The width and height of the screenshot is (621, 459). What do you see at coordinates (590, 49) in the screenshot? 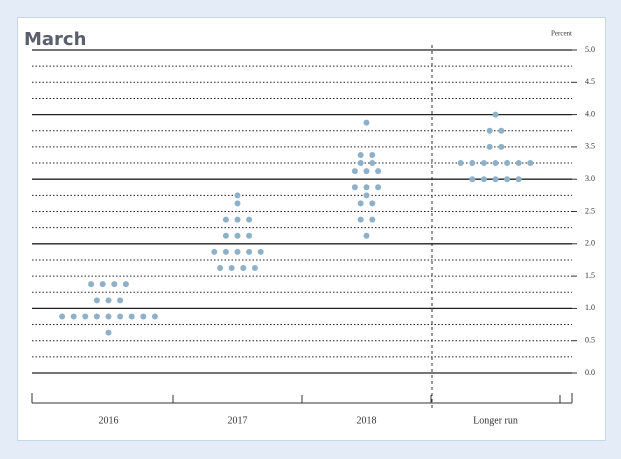
I see `y-tick-label: 5.0` at bounding box center [590, 49].